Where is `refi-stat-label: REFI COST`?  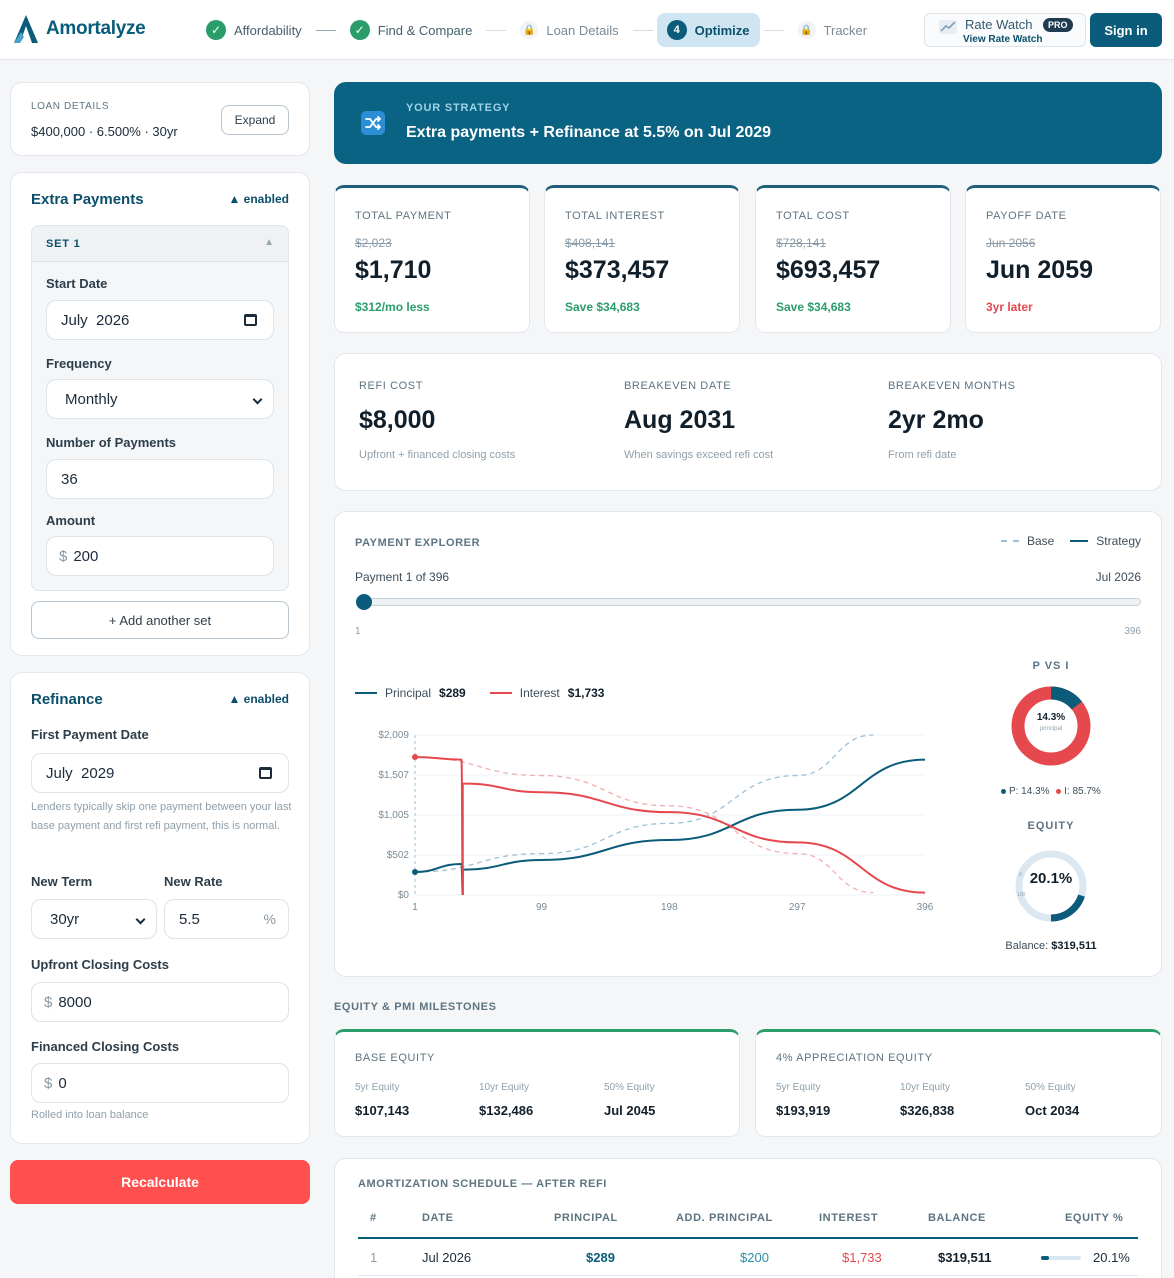 refi-stat-label: REFI COST is located at coordinates (391, 386).